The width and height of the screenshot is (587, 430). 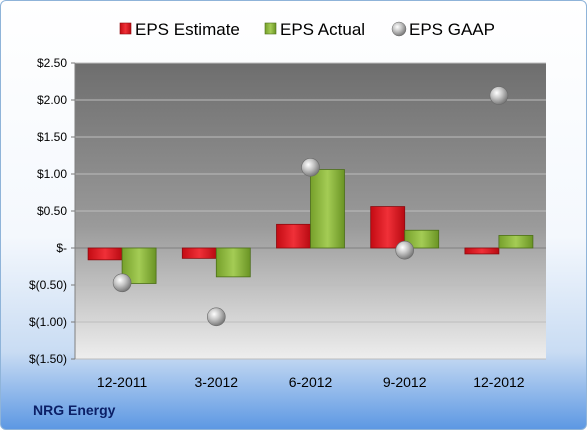 I want to click on x-category-label: 3-2012, so click(x=217, y=382).